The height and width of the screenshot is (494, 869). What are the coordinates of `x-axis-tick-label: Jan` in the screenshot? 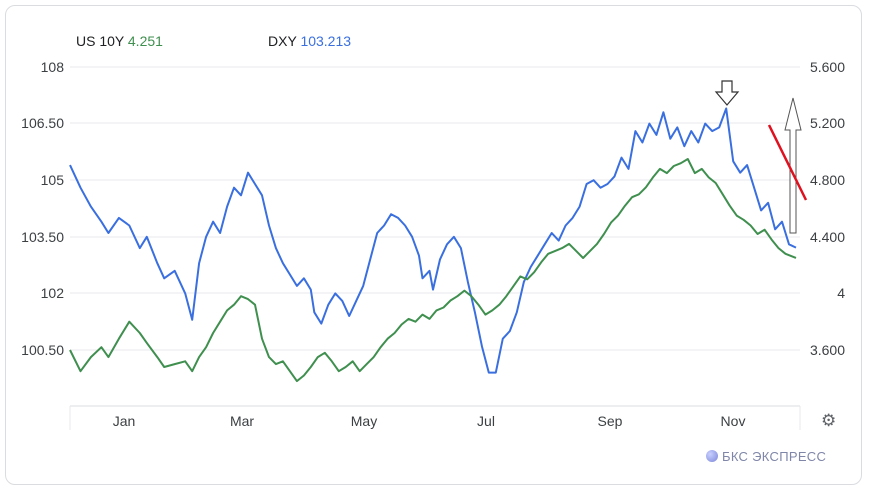 It's located at (124, 421).